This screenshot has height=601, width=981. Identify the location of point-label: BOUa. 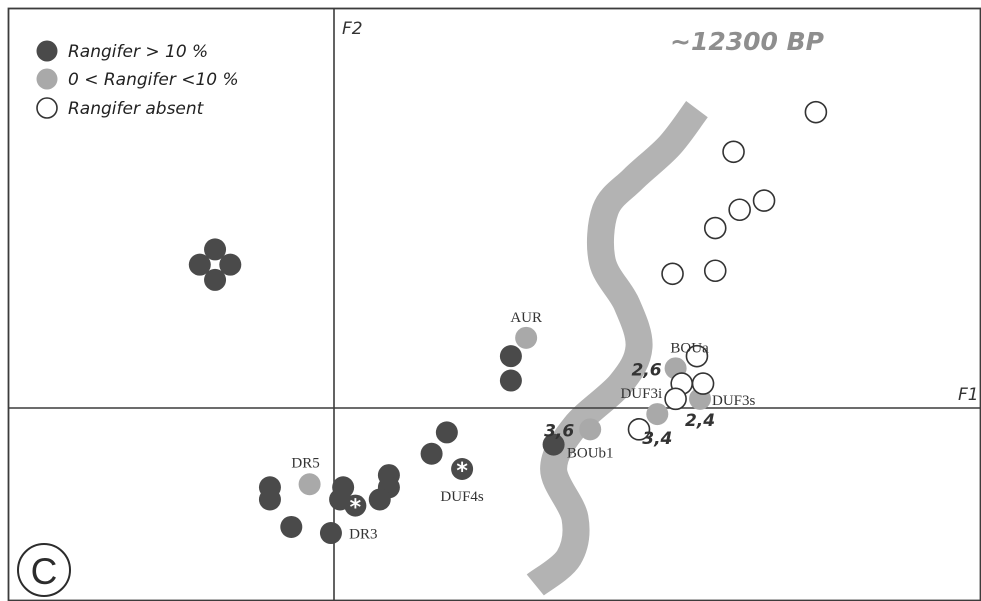
(689, 348).